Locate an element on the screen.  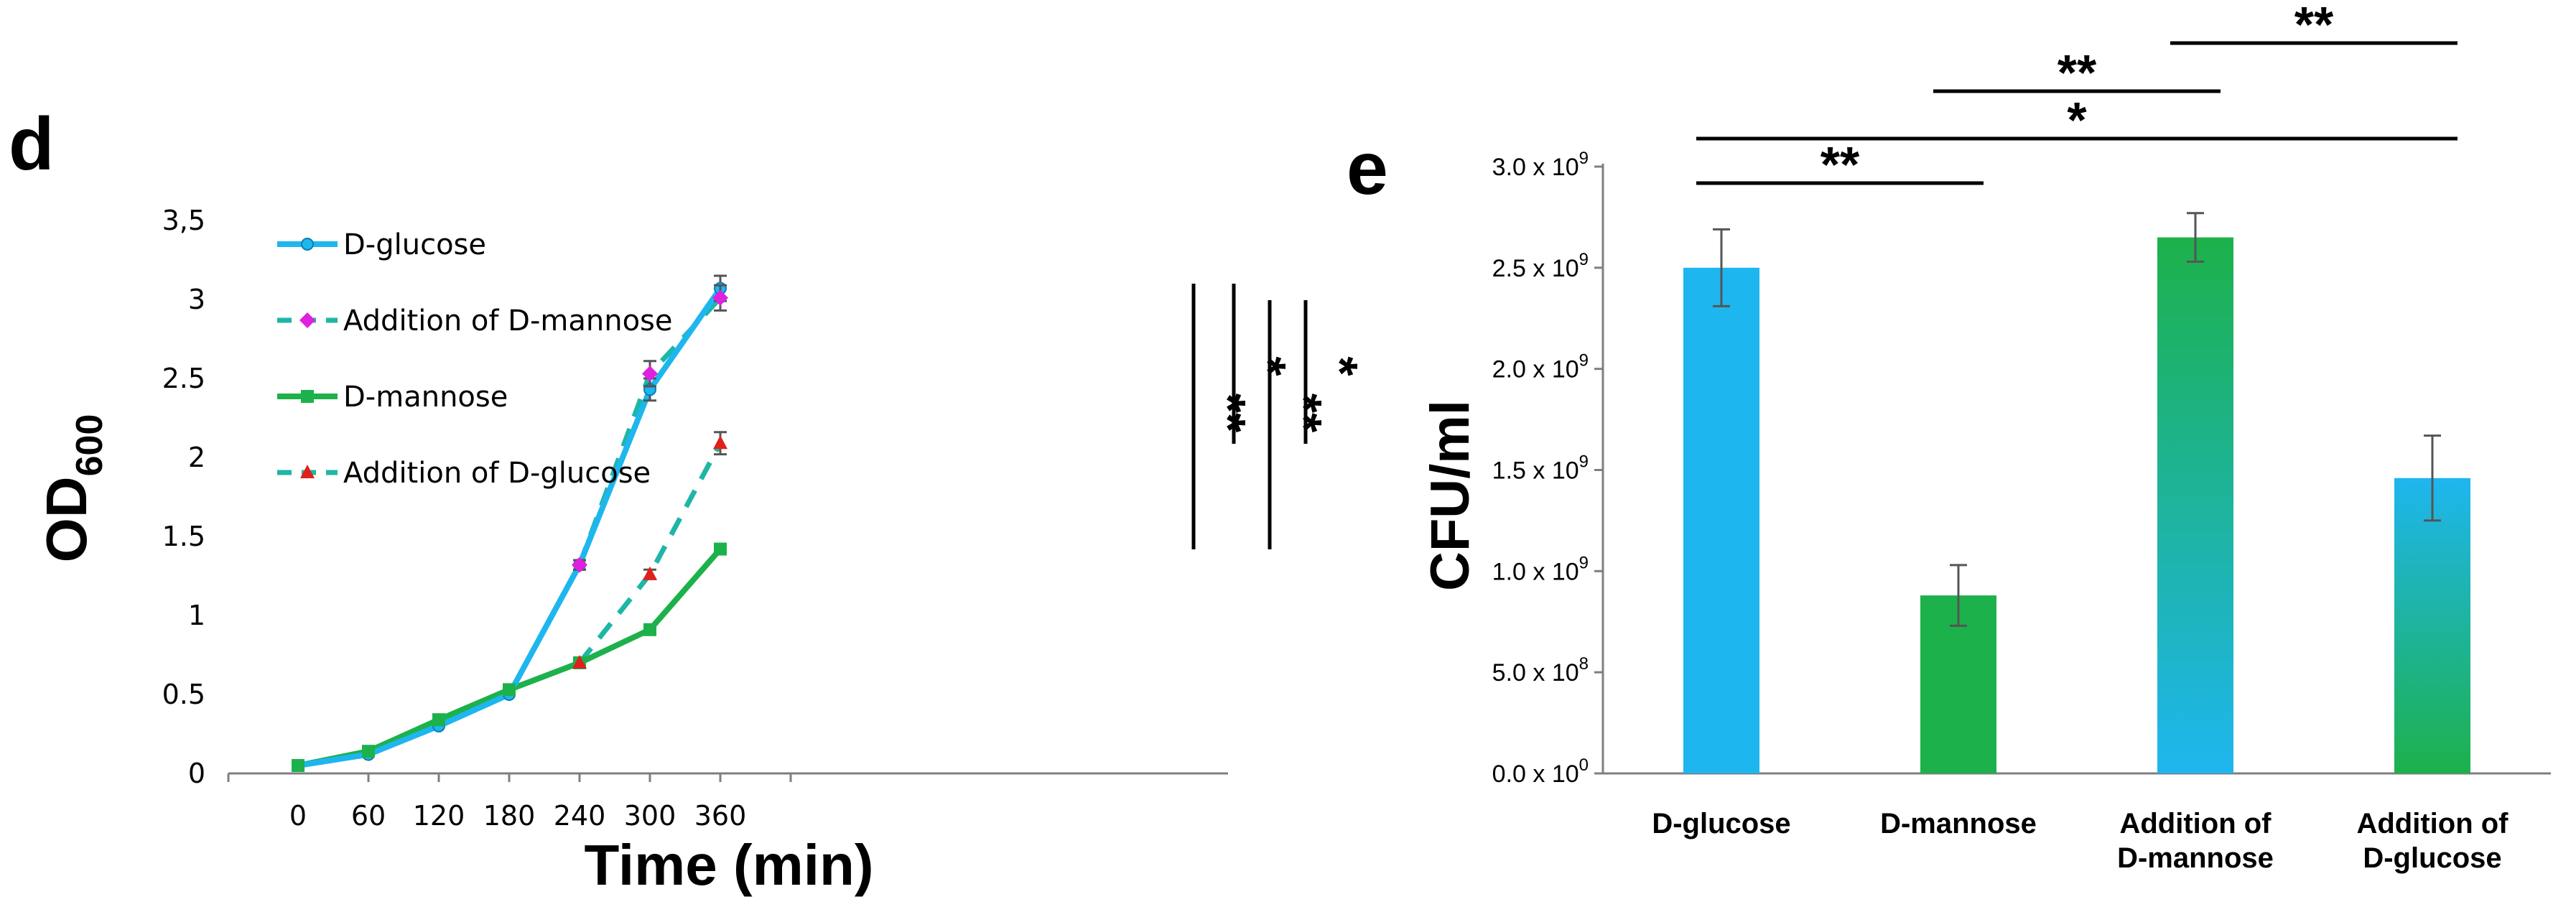
significance-brackets: ****** is located at coordinates (1279, 416).